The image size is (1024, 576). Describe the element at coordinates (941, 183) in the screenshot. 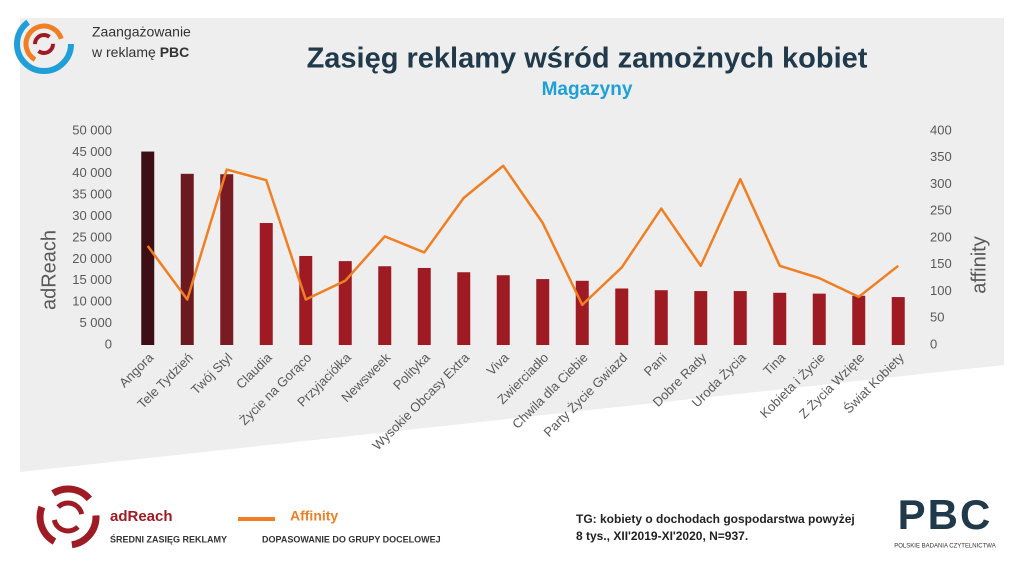

I see `y2-tick-label: 300` at that location.